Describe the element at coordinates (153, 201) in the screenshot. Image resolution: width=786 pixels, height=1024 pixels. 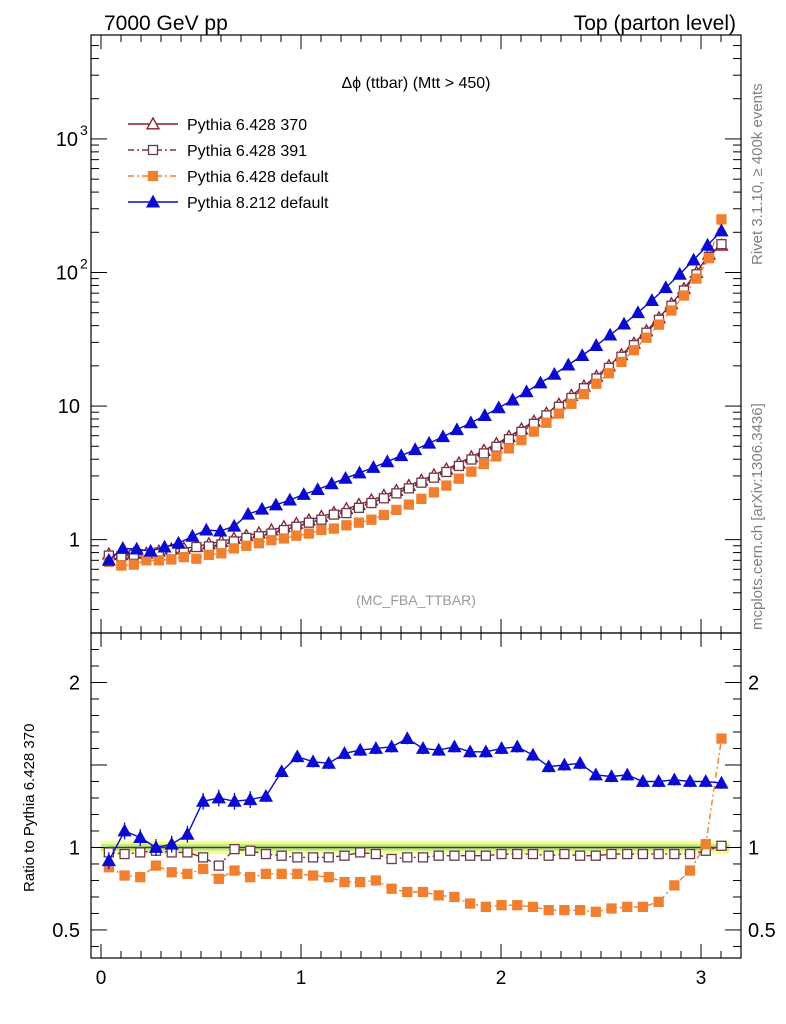
I see `legend-marker` at that location.